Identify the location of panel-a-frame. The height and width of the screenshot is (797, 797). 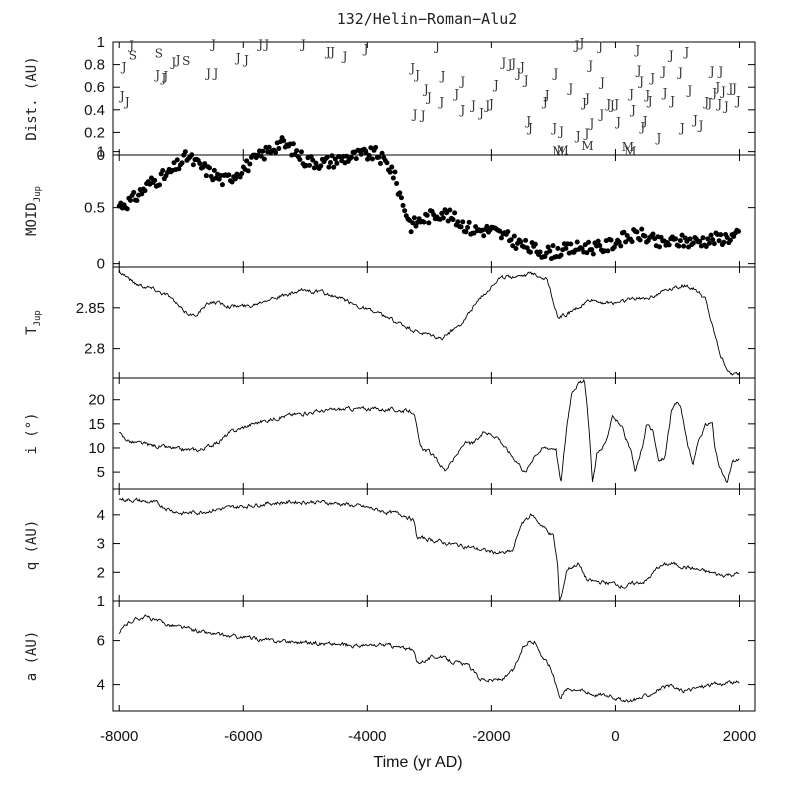
(434, 656).